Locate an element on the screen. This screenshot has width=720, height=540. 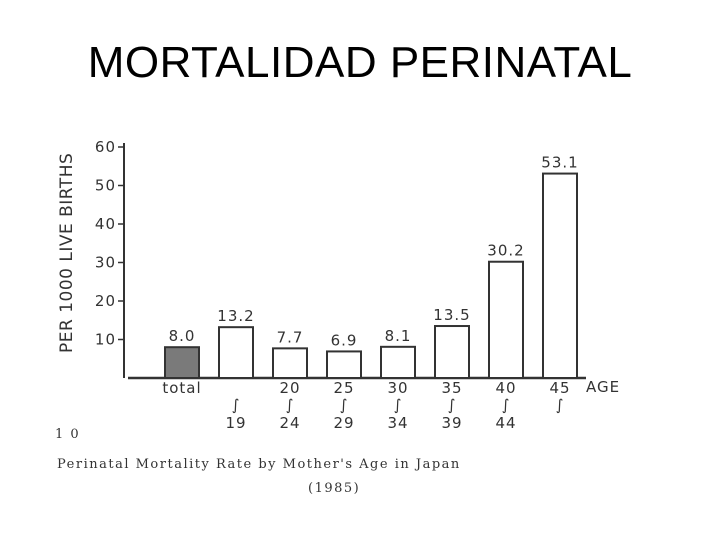
bar-value-label: 8.1 is located at coordinates (398, 336).